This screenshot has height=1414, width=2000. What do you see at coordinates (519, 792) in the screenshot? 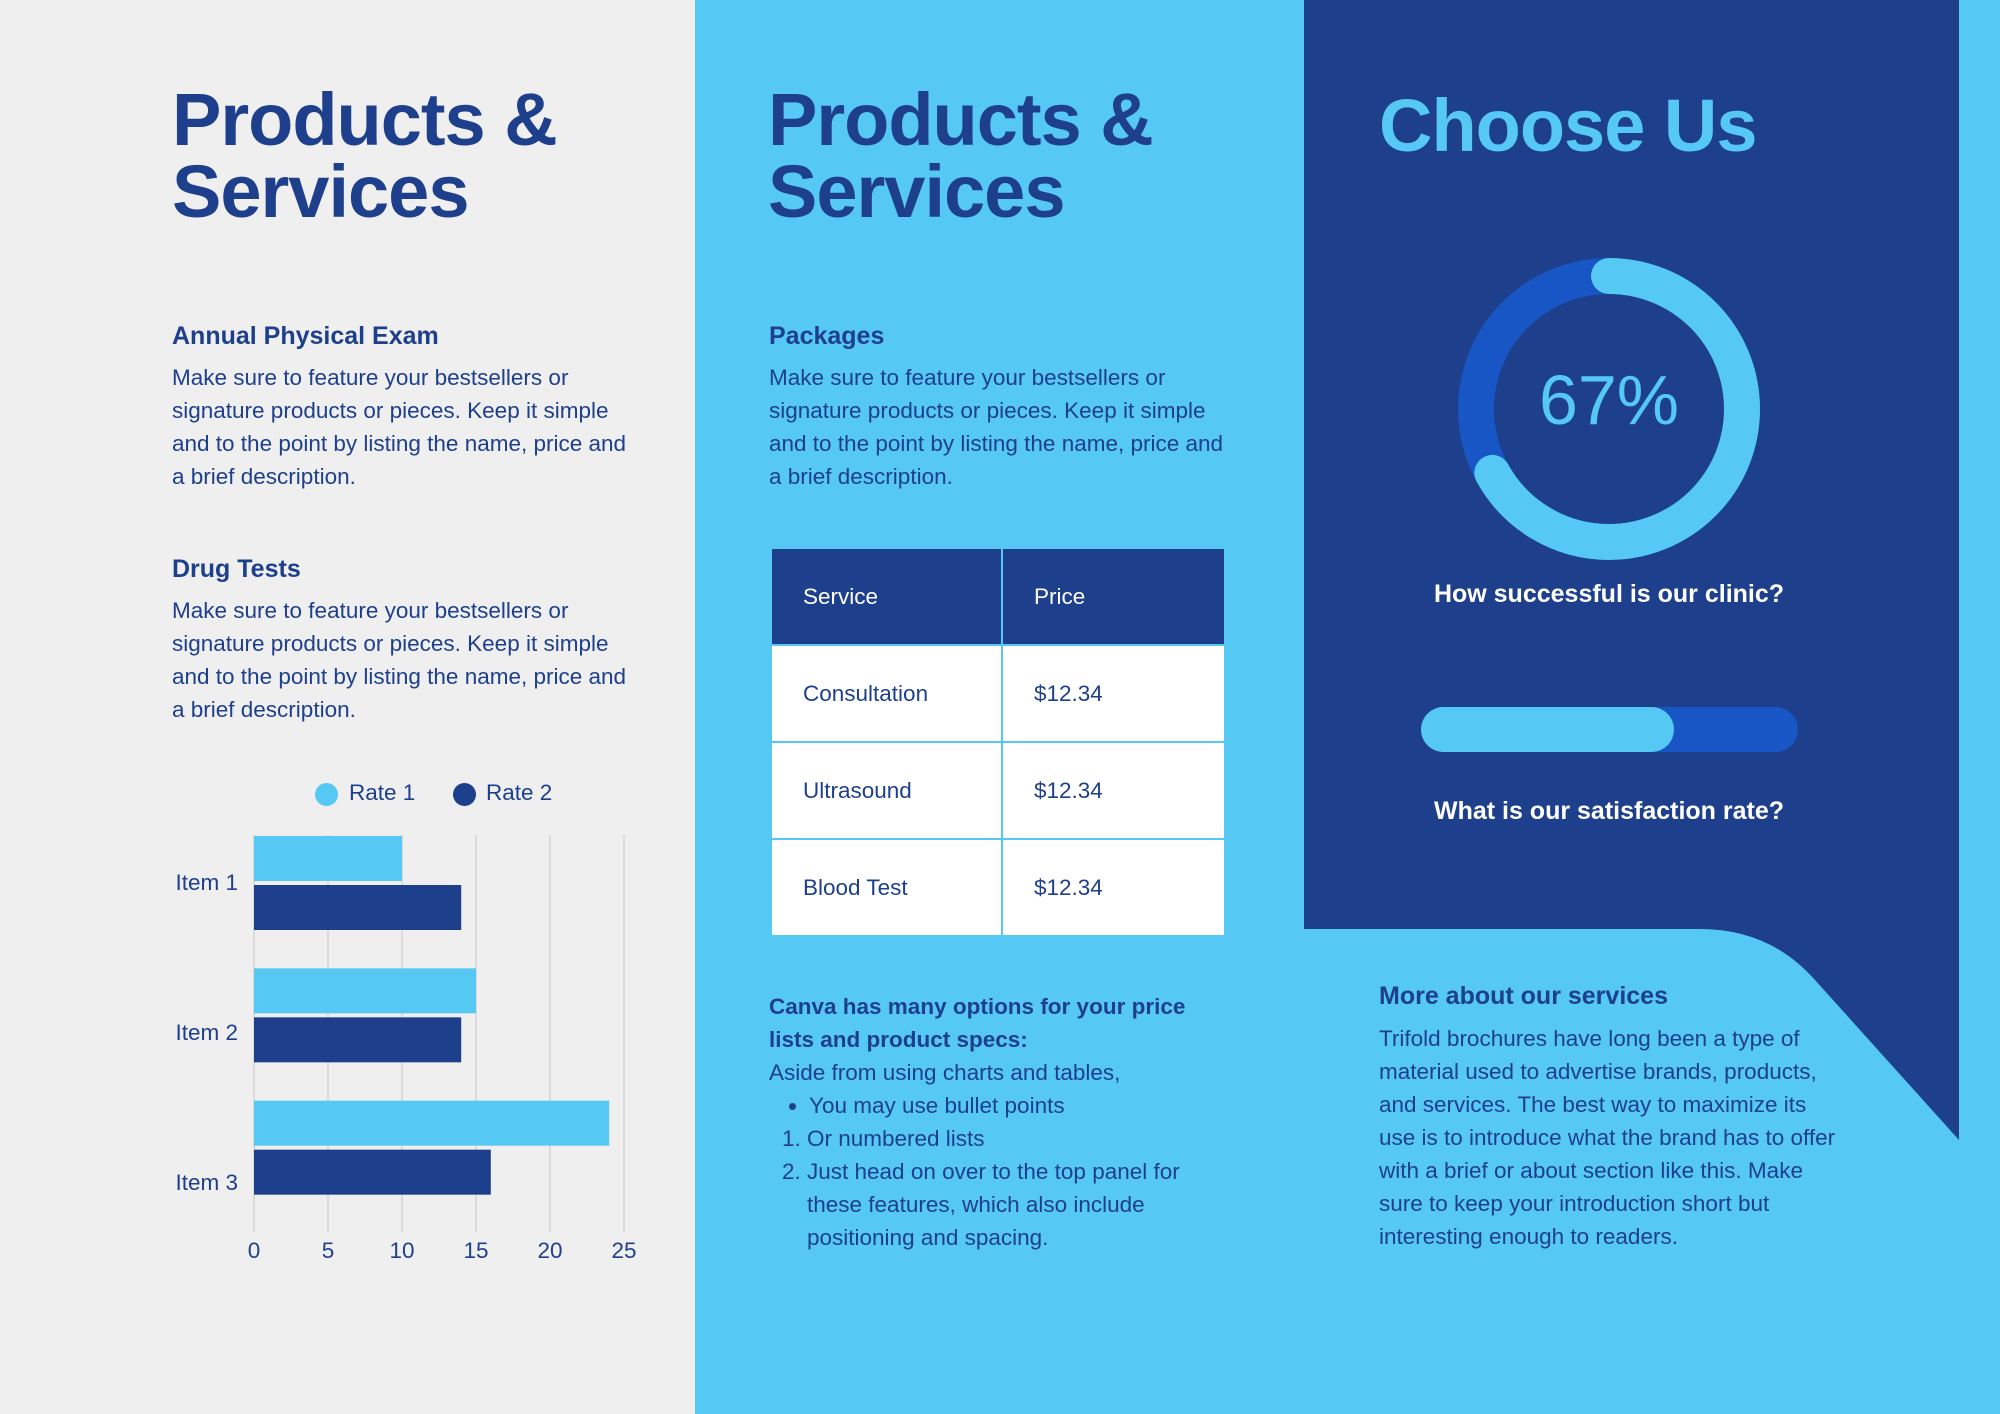
I see `legend-label-rate2: Rate 2` at bounding box center [519, 792].